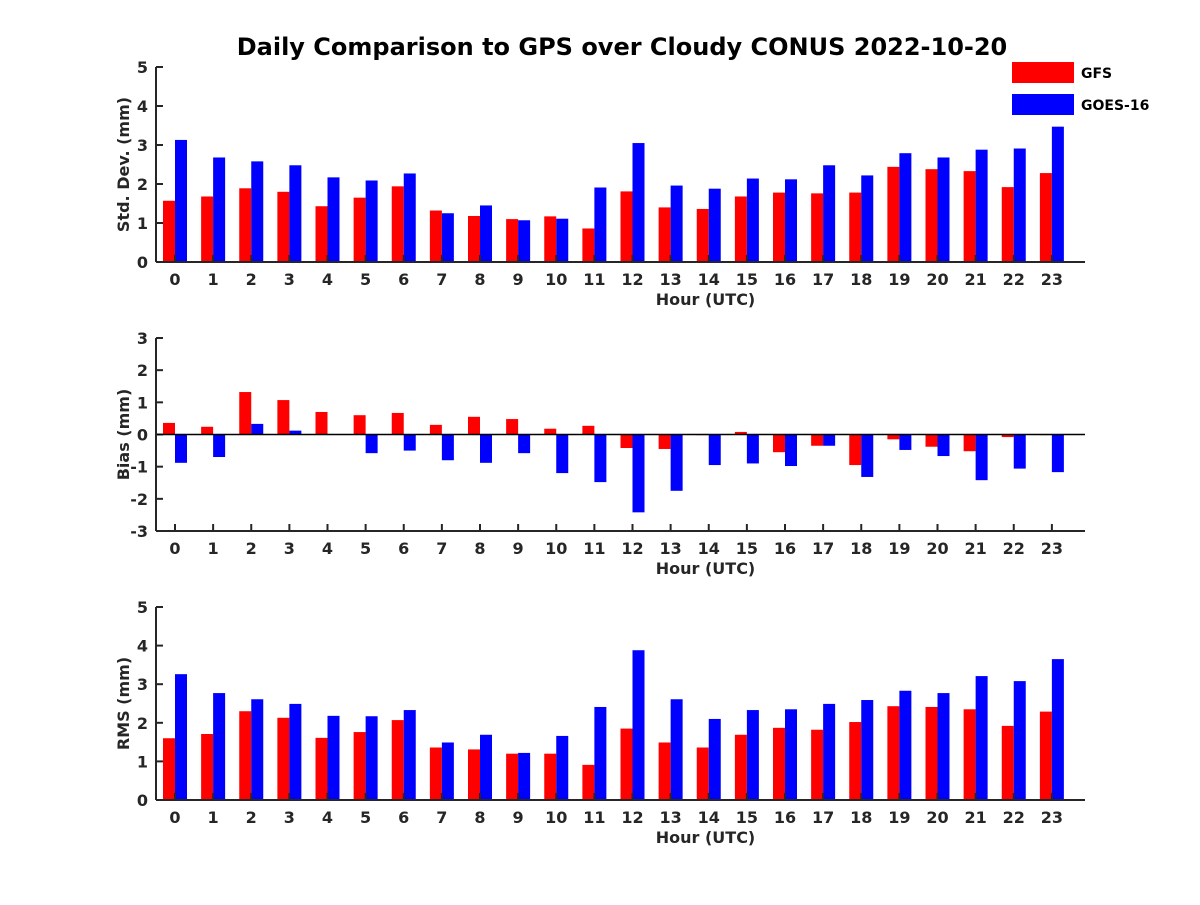 Image resolution: width=1200 pixels, height=905 pixels. I want to click on y-tick-label: 2, so click(142, 370).